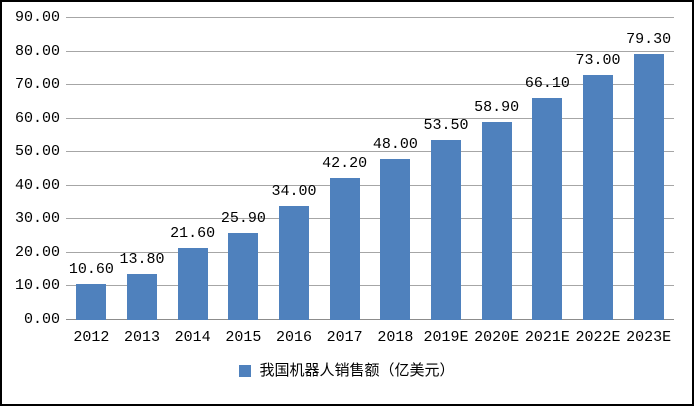 This screenshot has height=406, width=694. I want to click on x-tick-label: 2018, so click(395, 337).